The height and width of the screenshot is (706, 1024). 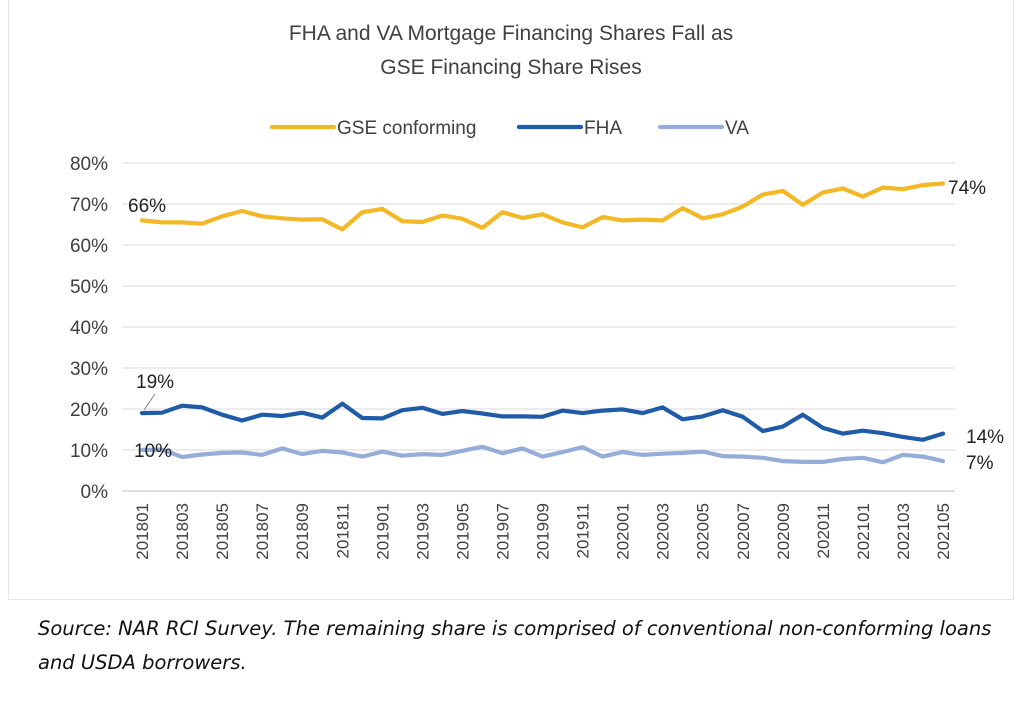 What do you see at coordinates (603, 128) in the screenshot?
I see `legend-label: FHA` at bounding box center [603, 128].